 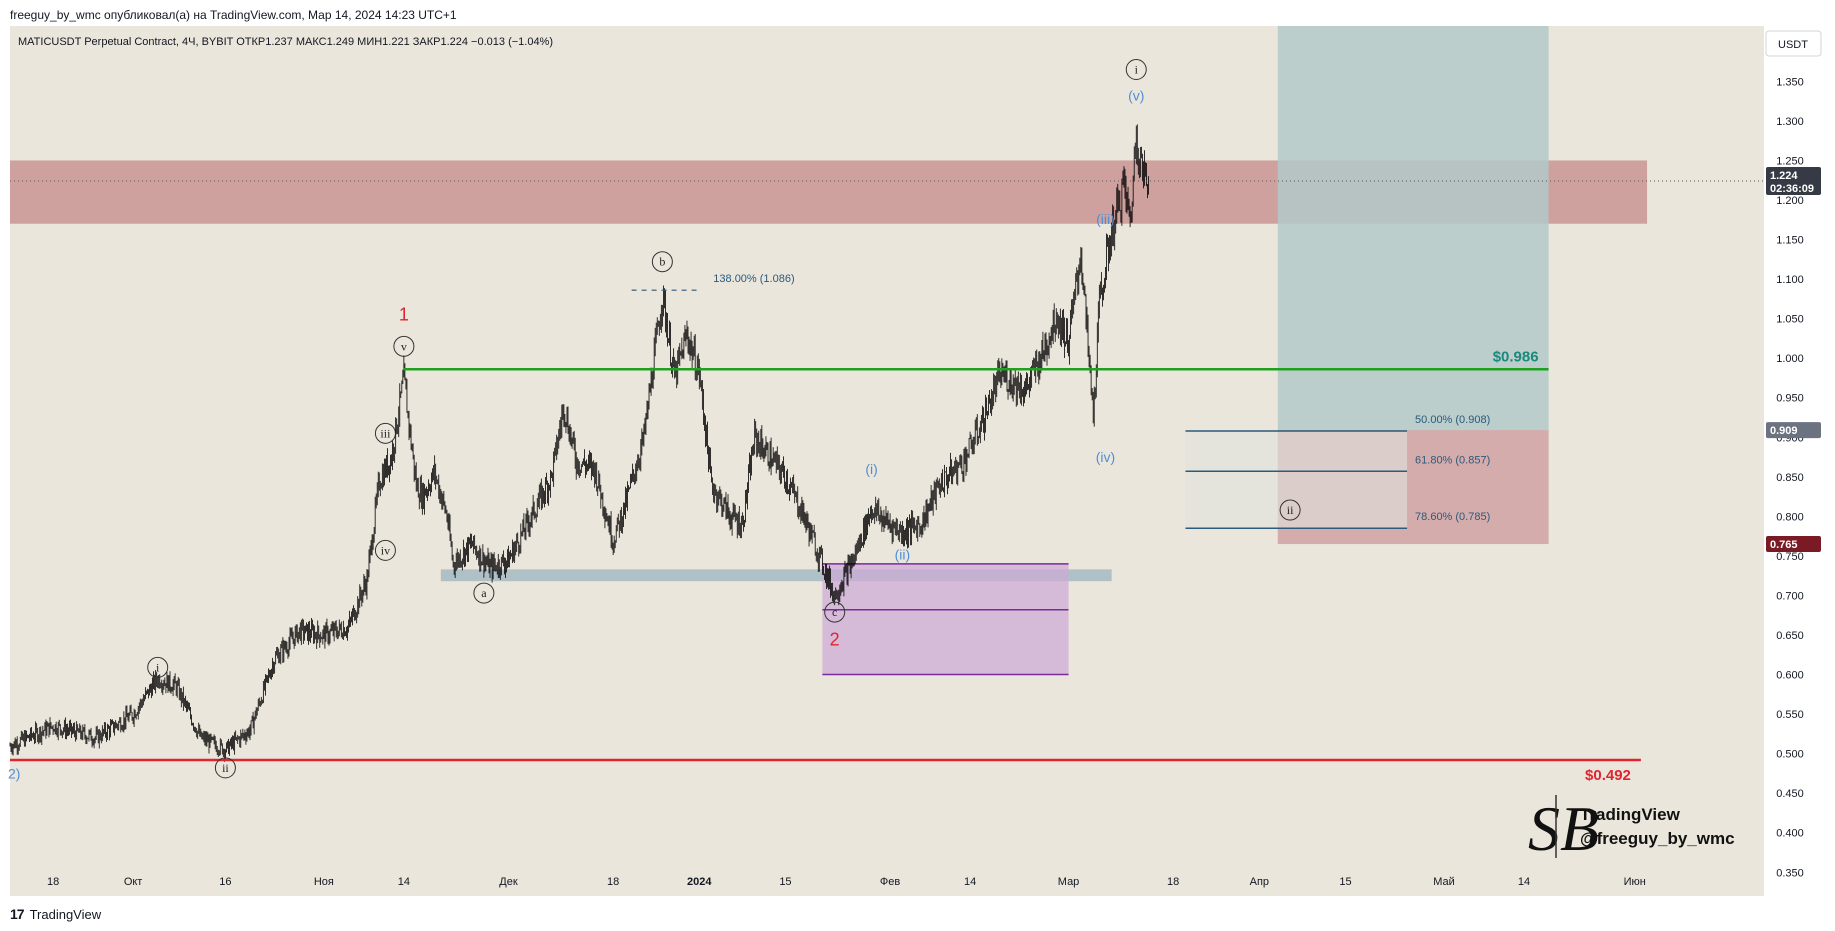 What do you see at coordinates (1792, 189) in the screenshot?
I see `last-price-badge-text: 02:36:09` at bounding box center [1792, 189].